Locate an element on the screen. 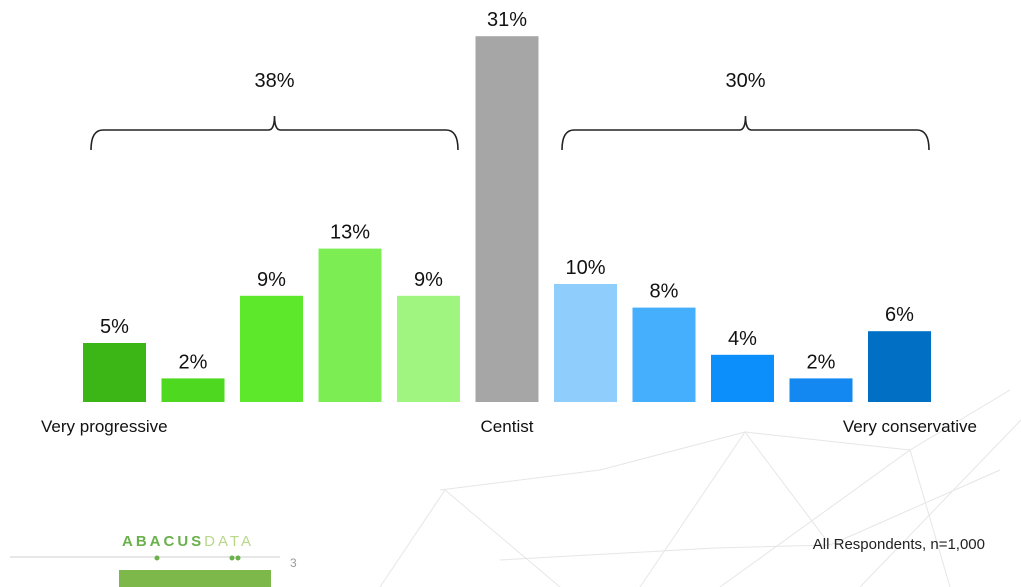  group-label-1: 30% is located at coordinates (745, 81).